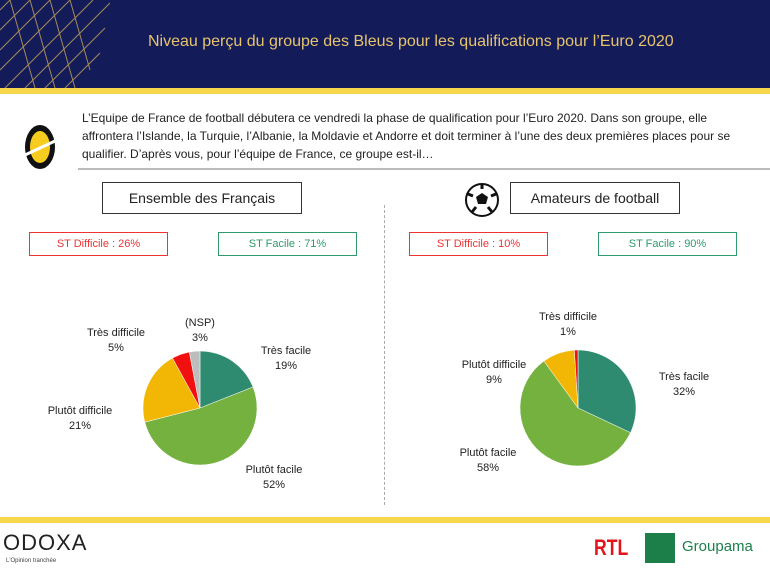 The image size is (770, 573). I want to click on chart1-slice-plutot-facile, so click(201, 426).